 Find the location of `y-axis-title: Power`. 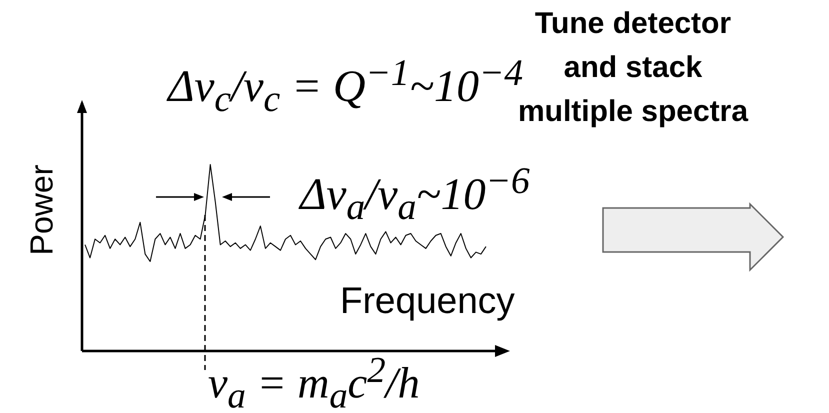

y-axis-title: Power is located at coordinates (42, 210).